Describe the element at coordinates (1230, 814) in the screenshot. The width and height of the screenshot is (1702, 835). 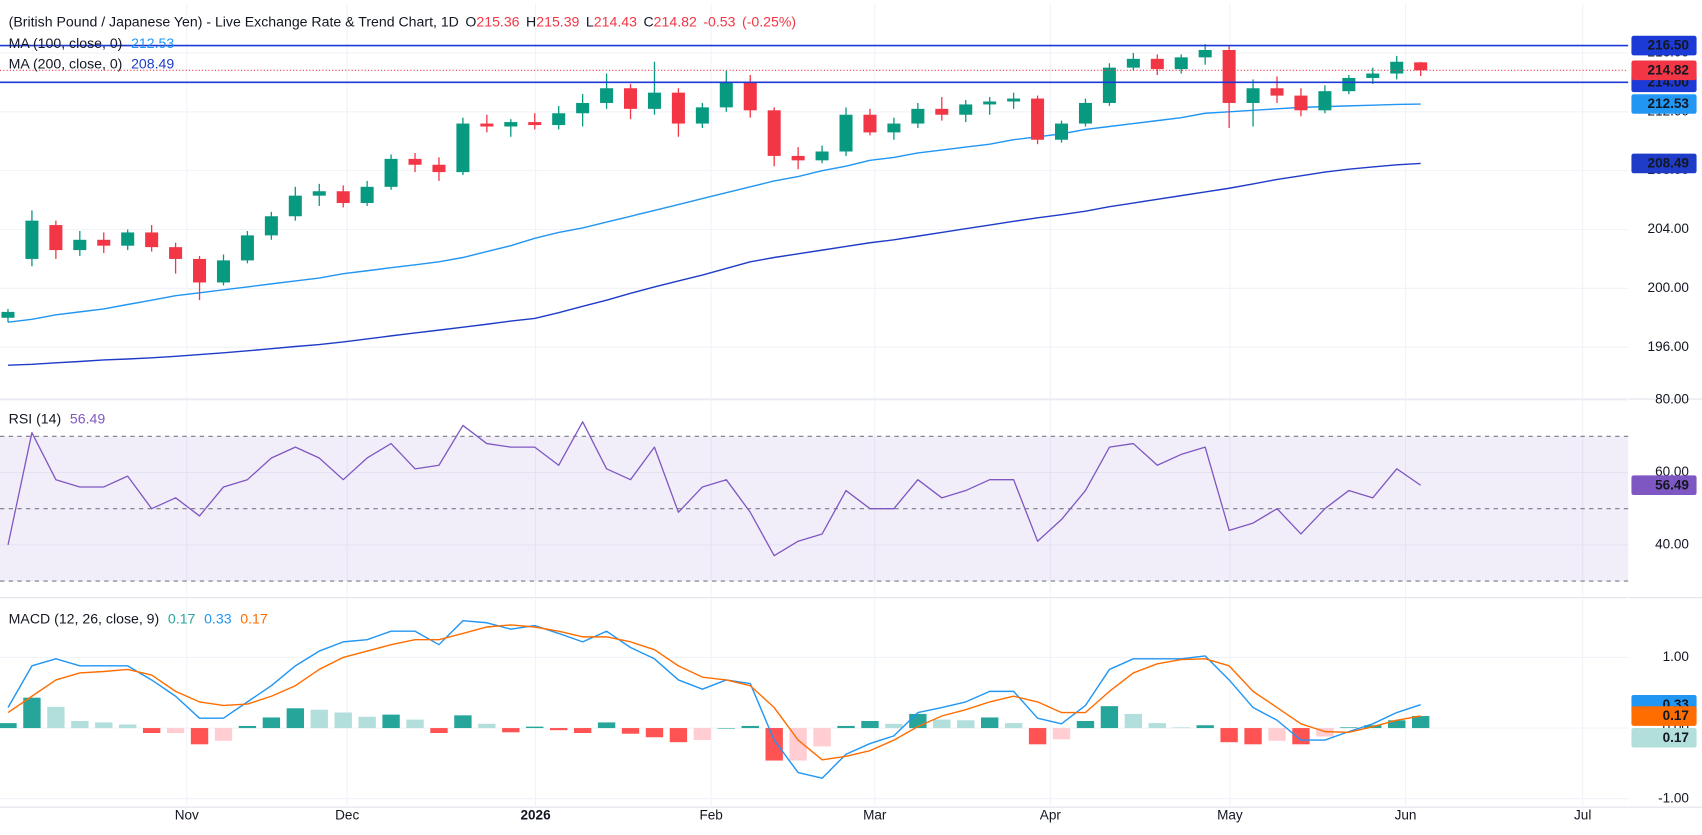
I see `x-tick-label: May` at that location.